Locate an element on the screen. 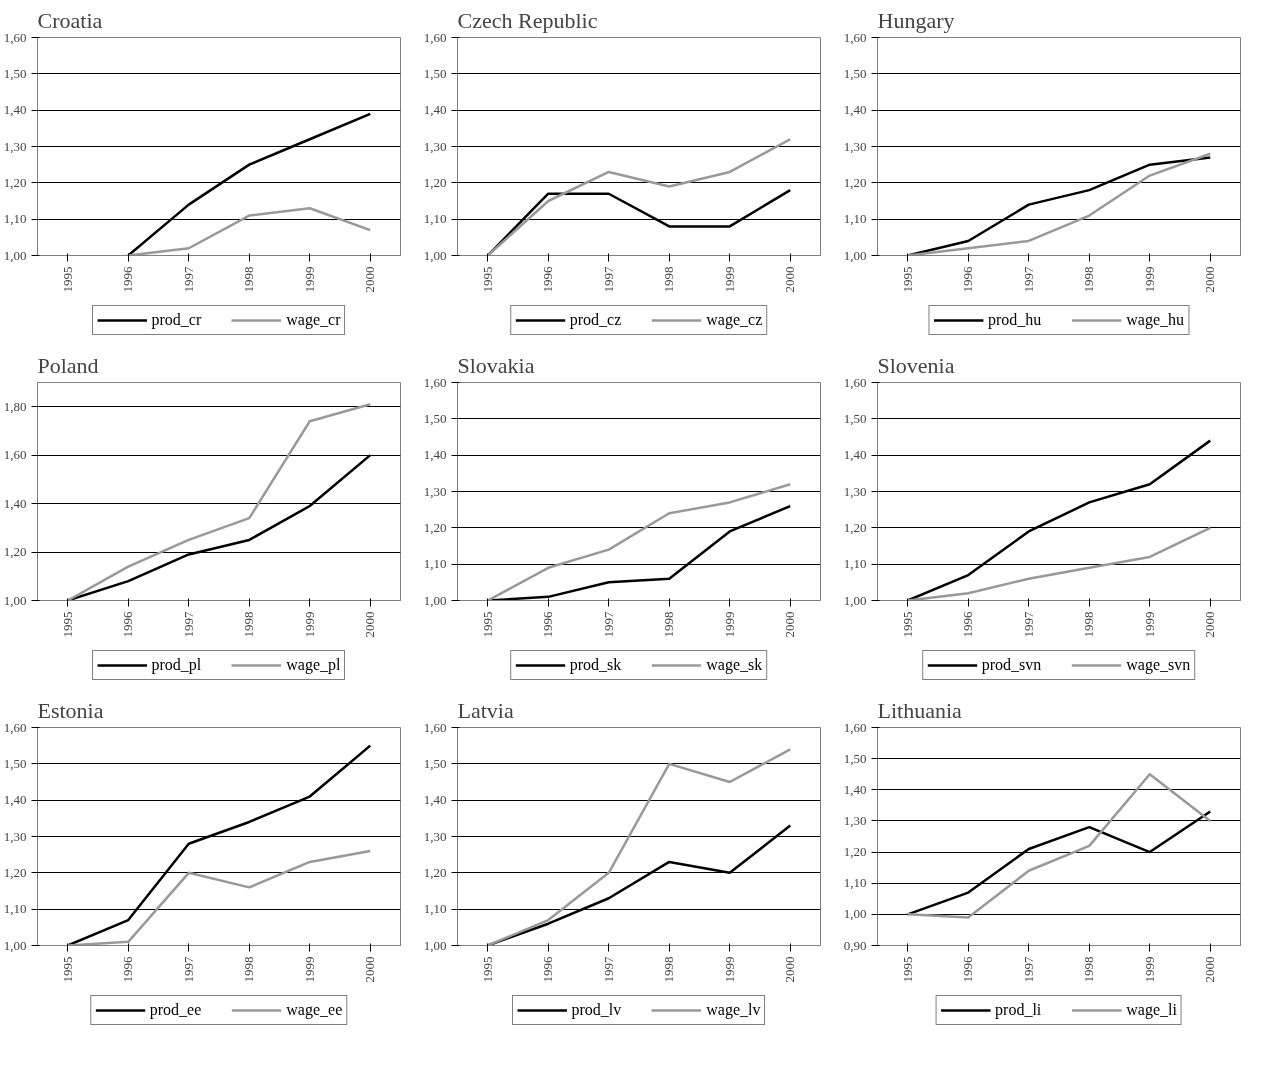  legend-label: wage_sk is located at coordinates (734, 665).